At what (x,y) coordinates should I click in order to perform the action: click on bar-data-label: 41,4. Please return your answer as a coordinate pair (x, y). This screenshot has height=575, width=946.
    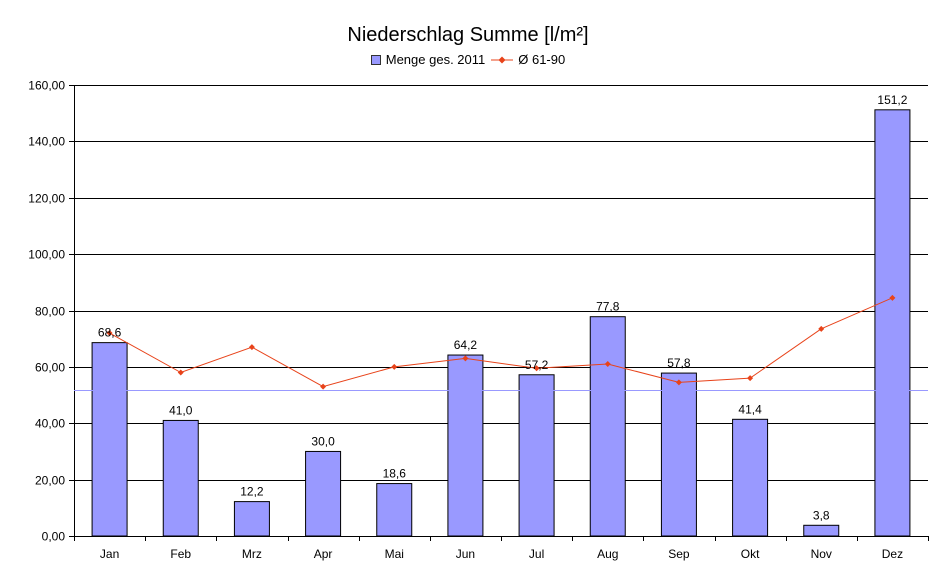
    Looking at the image, I should click on (750, 409).